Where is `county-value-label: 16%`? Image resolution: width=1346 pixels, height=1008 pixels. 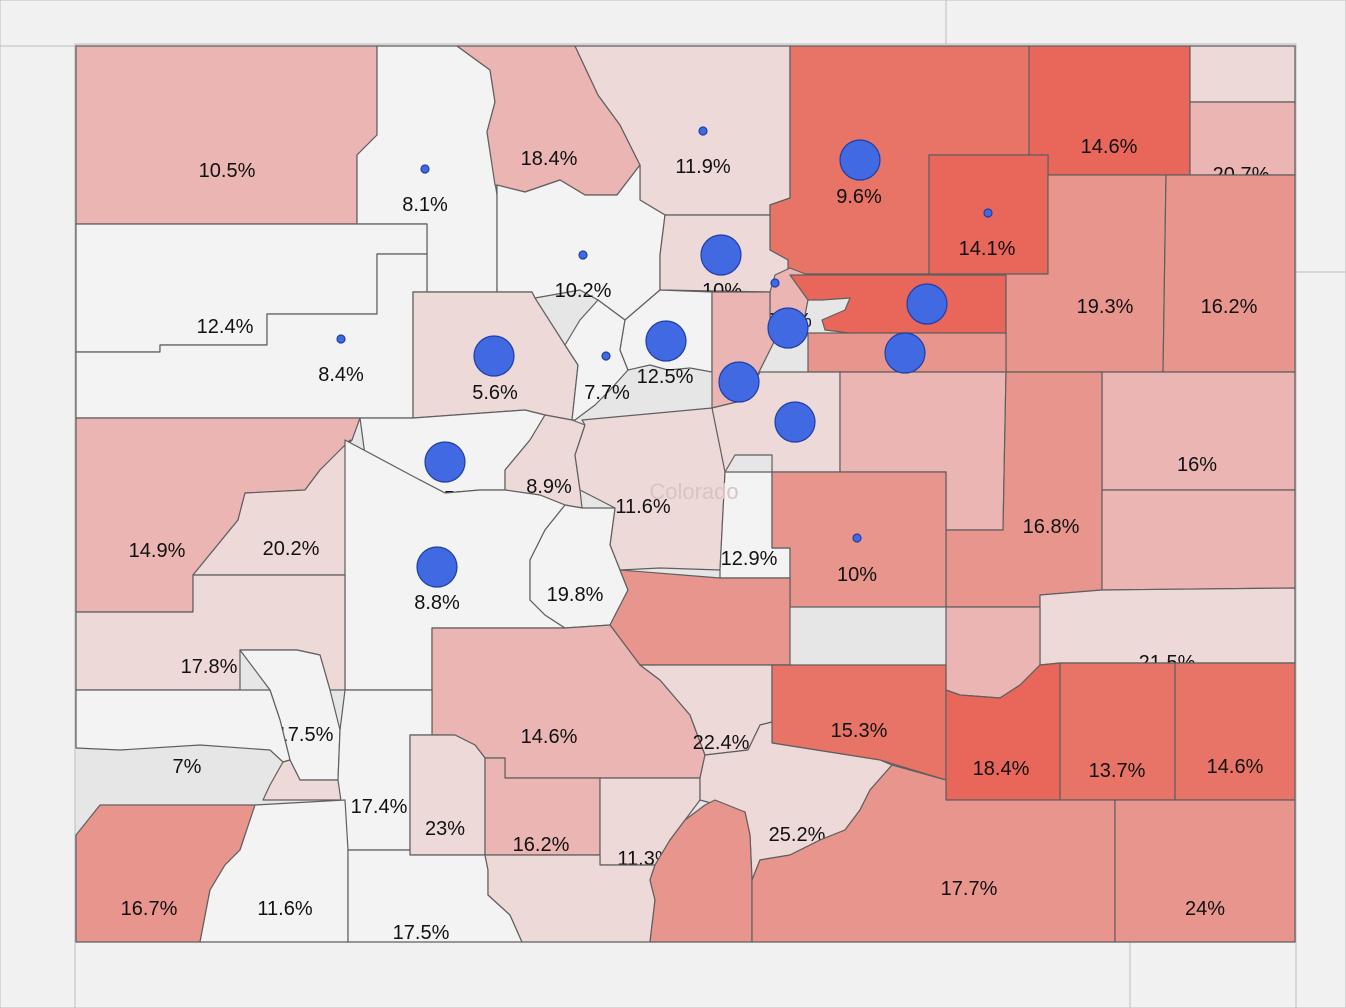
county-value-label: 16% is located at coordinates (1197, 465).